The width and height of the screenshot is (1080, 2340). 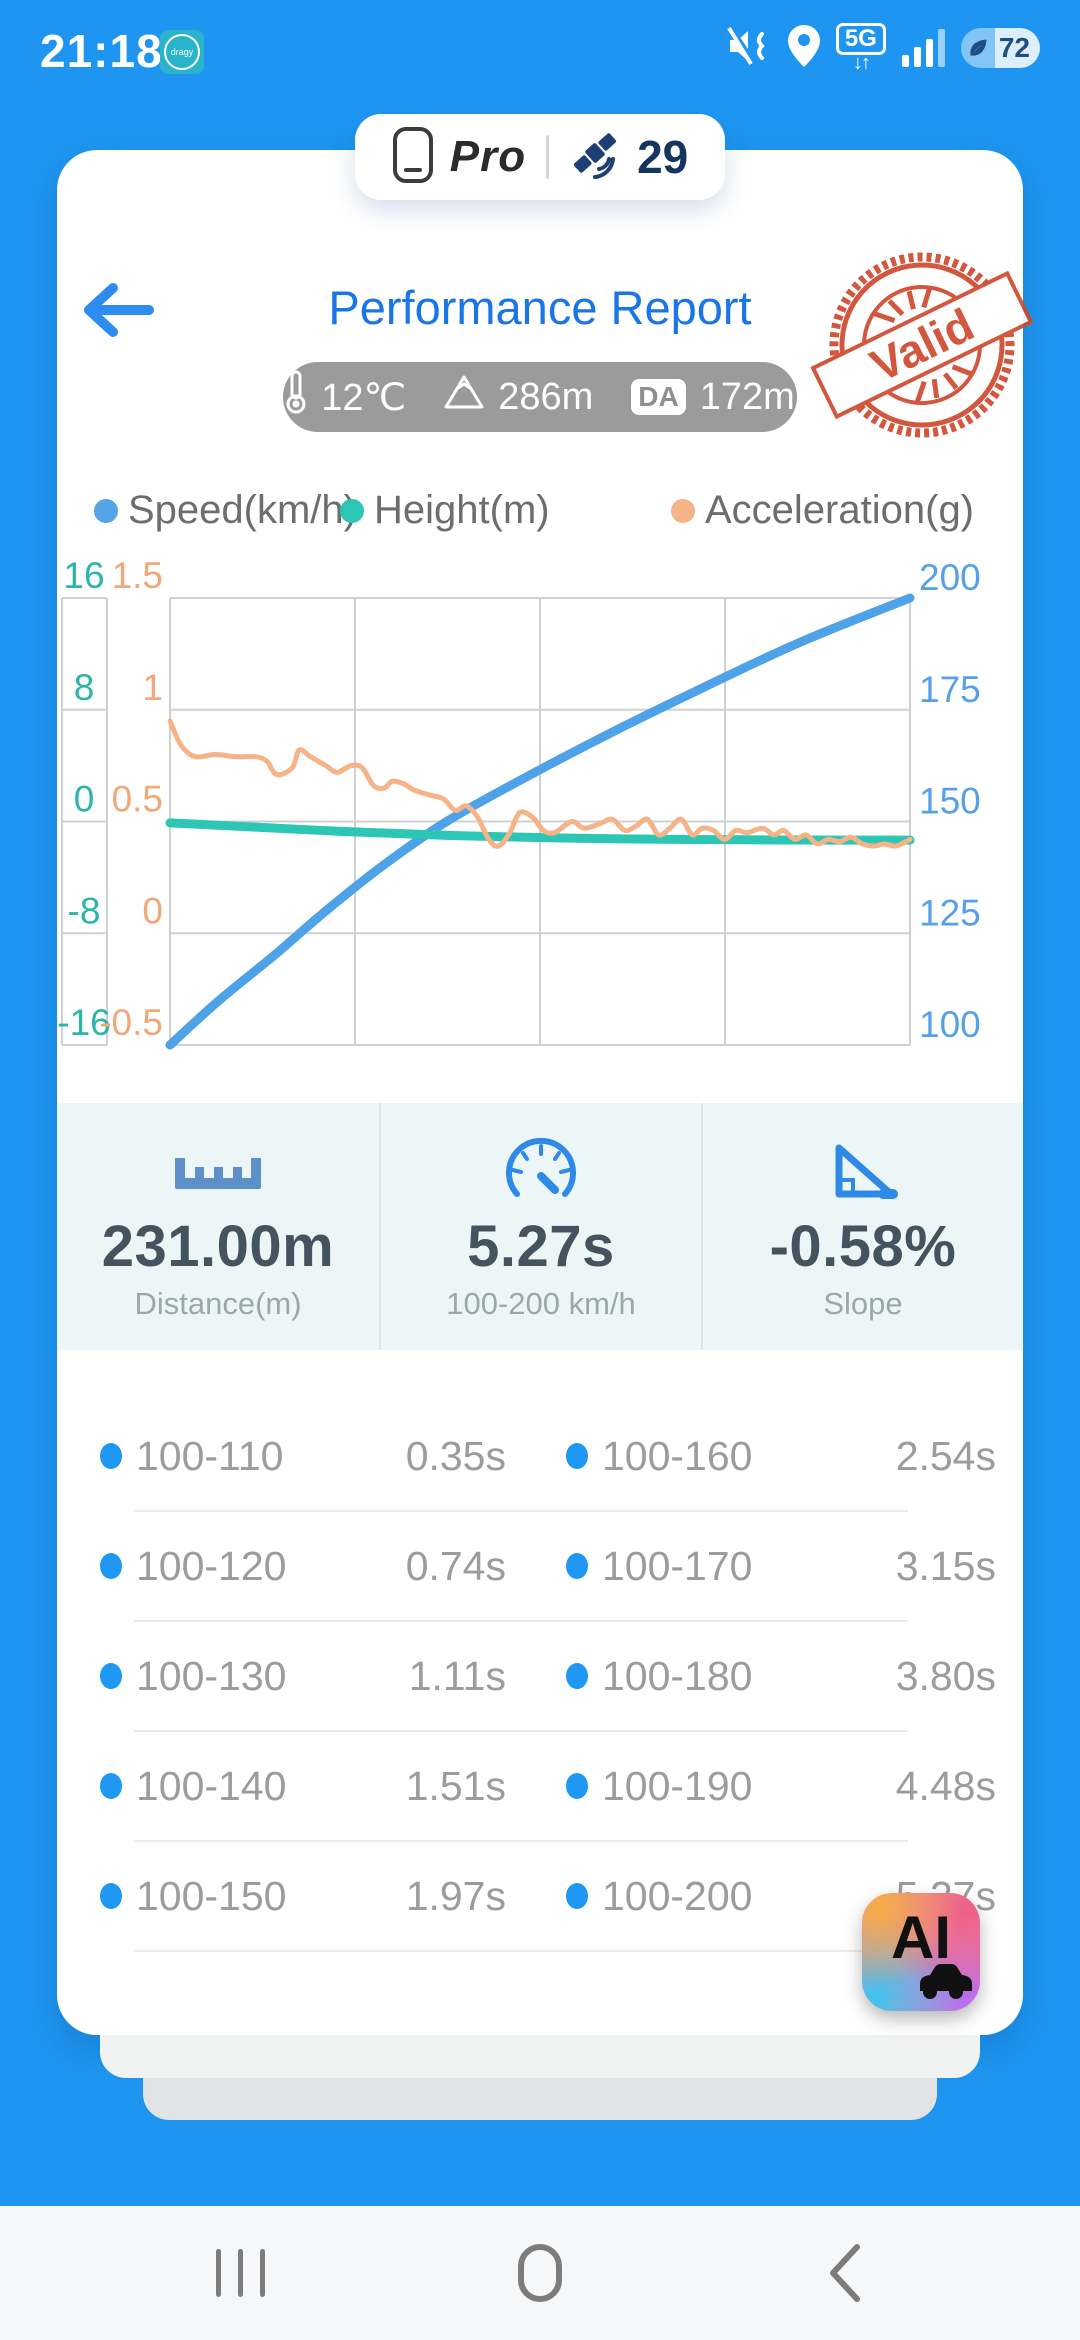 I want to click on stamp-text: Valid, so click(x=921, y=345).